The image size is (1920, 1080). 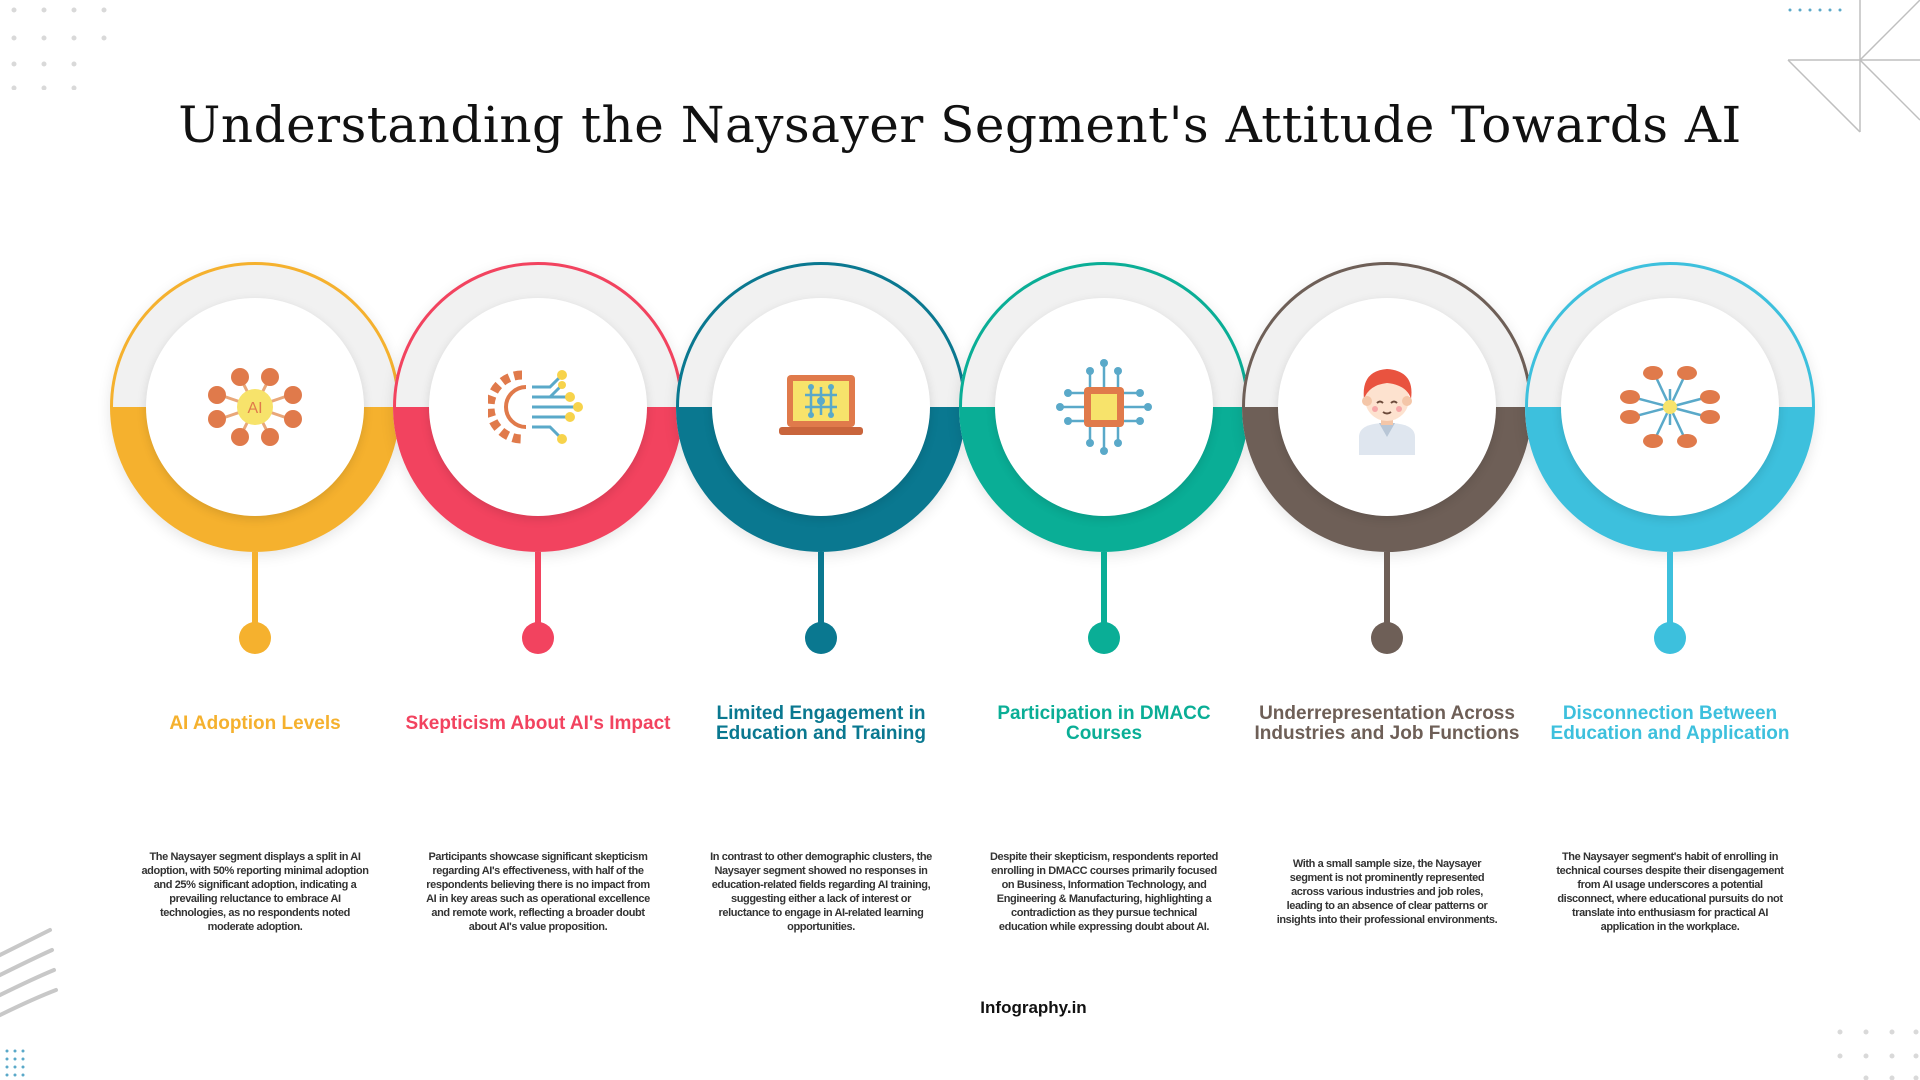 I want to click on step-heading: Participation in DMACC Courses, so click(x=1104, y=723).